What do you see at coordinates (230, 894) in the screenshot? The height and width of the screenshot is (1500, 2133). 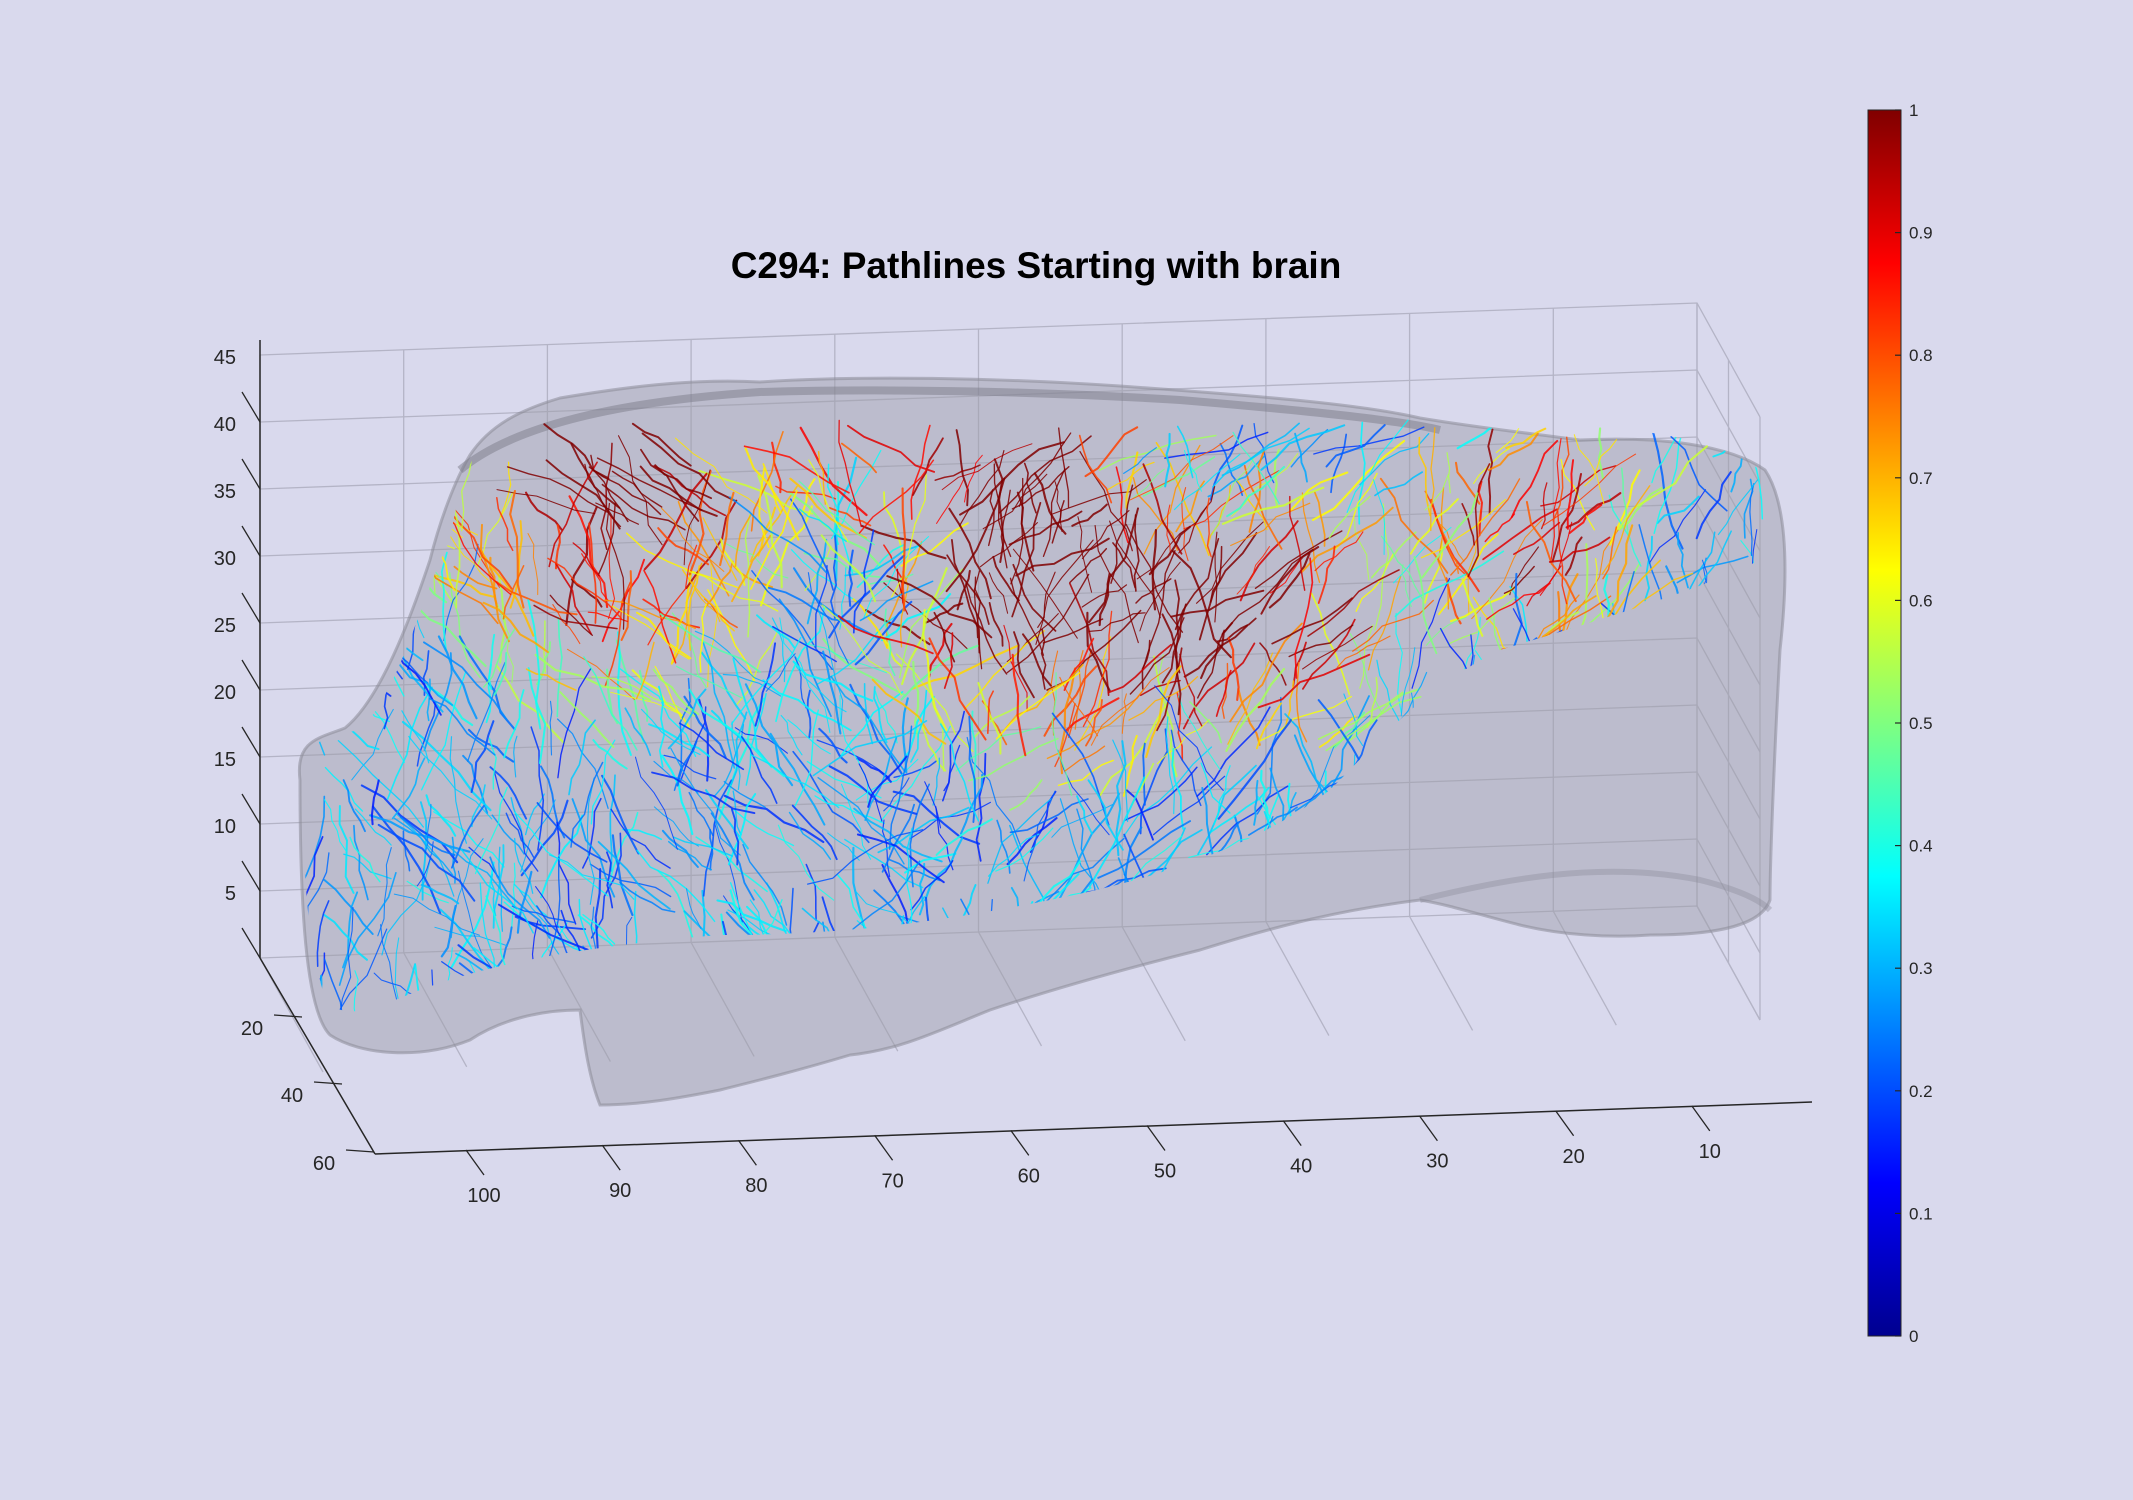 I see `z-tick-label: 5` at bounding box center [230, 894].